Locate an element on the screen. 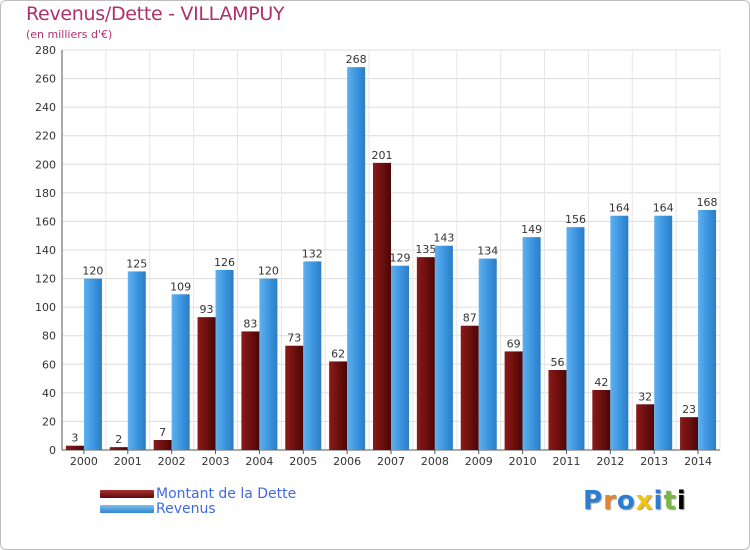 Image resolution: width=750 pixels, height=550 pixels. y-tick-label: 160 is located at coordinates (45, 221).